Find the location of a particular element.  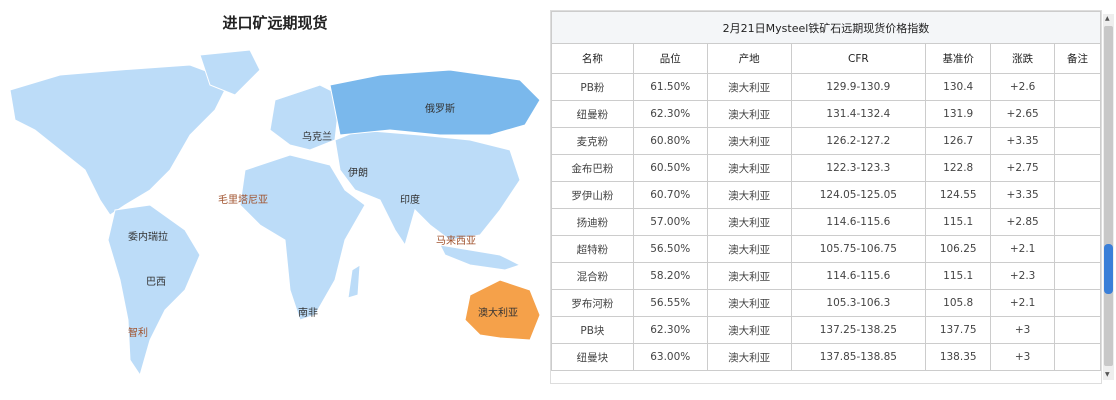

table-cell: 137.25-138.25 is located at coordinates (858, 330).